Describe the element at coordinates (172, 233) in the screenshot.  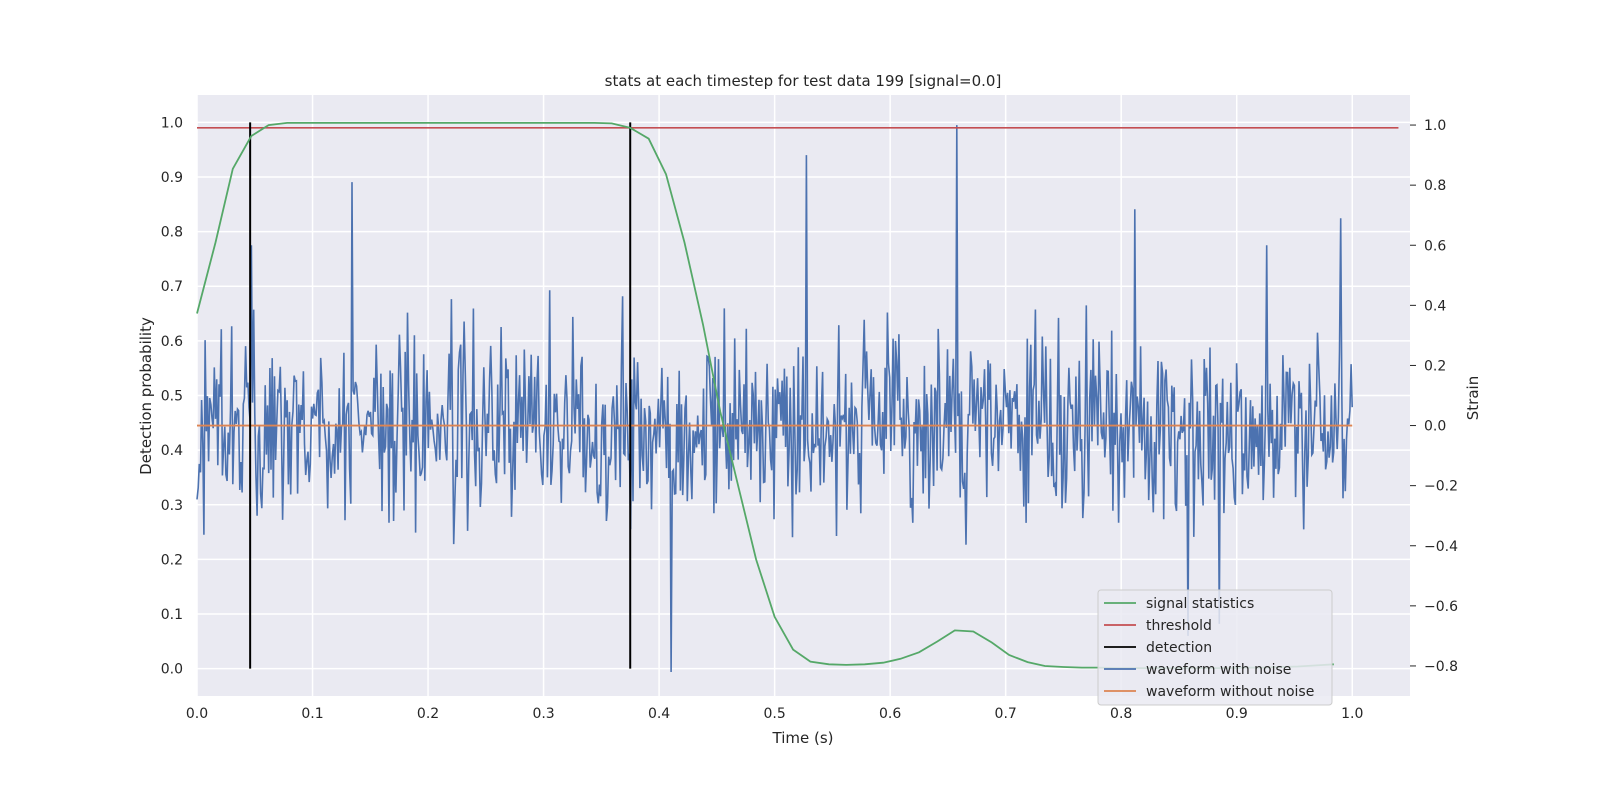
I see `y-tick-label-left: 0.8` at that location.